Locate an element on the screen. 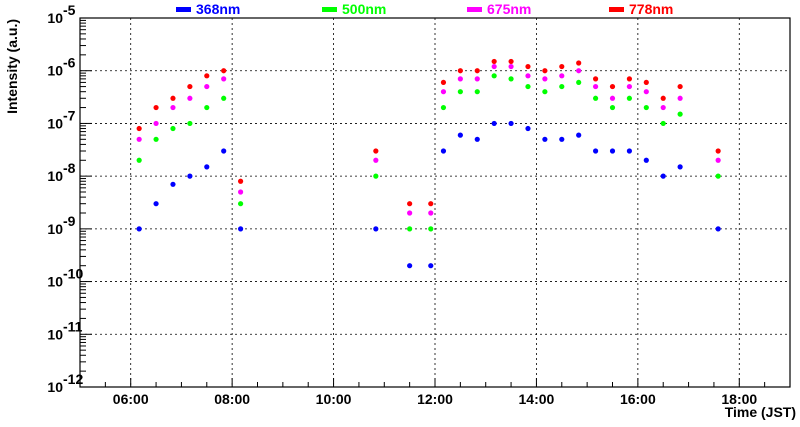 The height and width of the screenshot is (427, 800). x-axis-title: Time (JST) is located at coordinates (760, 412).